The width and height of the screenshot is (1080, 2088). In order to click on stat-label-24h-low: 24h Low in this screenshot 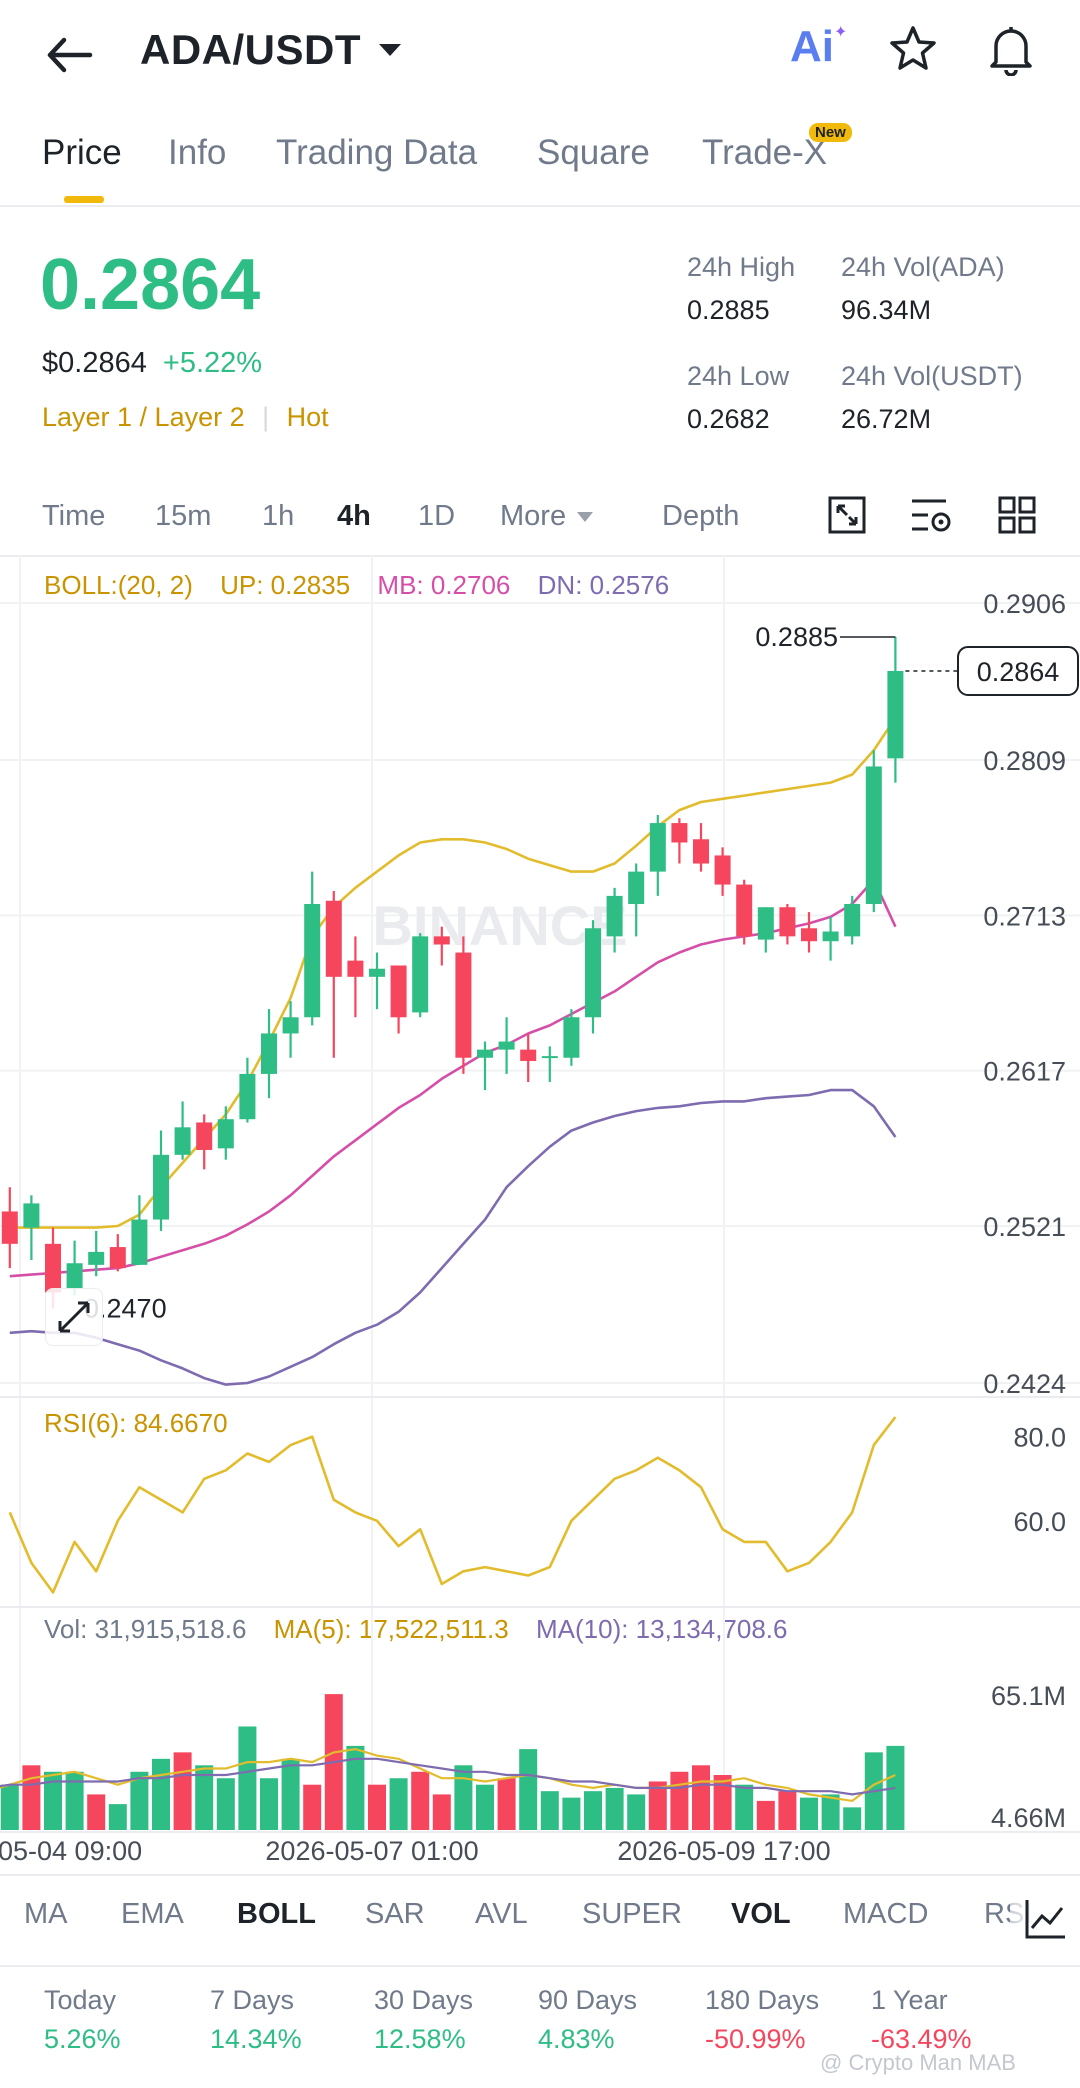, I will do `click(738, 376)`.